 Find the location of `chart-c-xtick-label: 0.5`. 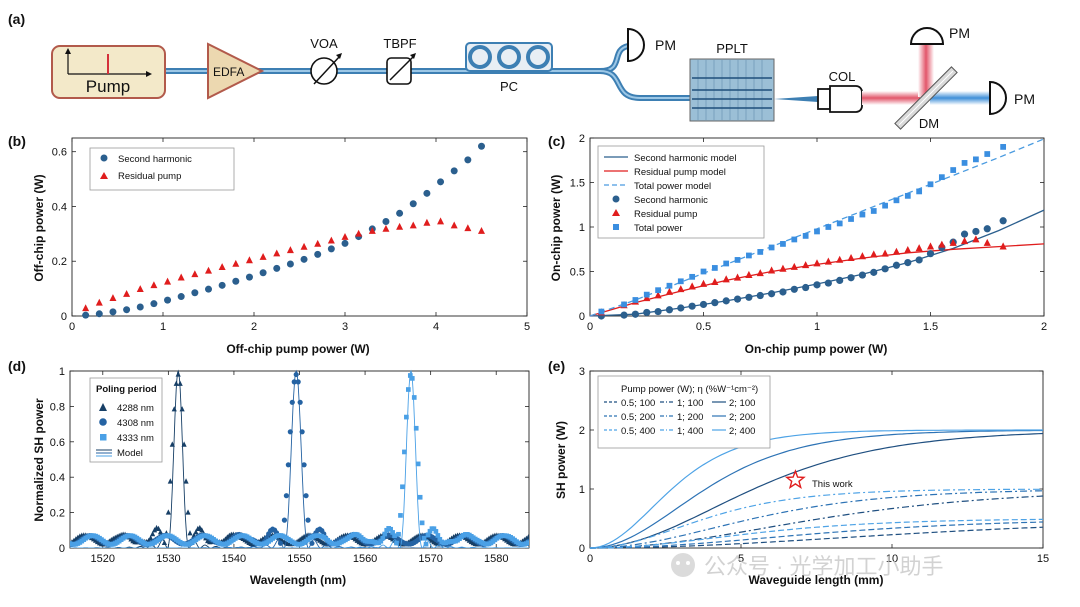

chart-c-xtick-label: 0.5 is located at coordinates (703, 327).